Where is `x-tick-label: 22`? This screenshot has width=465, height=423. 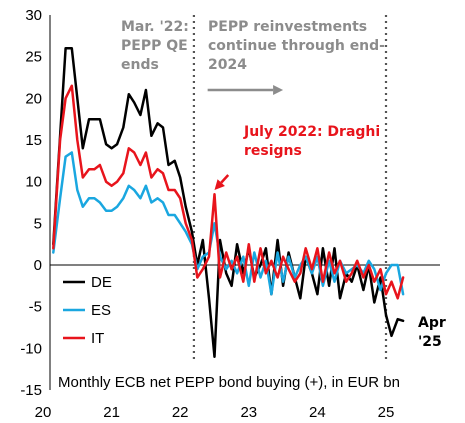
x-tick-label: 22 is located at coordinates (180, 412).